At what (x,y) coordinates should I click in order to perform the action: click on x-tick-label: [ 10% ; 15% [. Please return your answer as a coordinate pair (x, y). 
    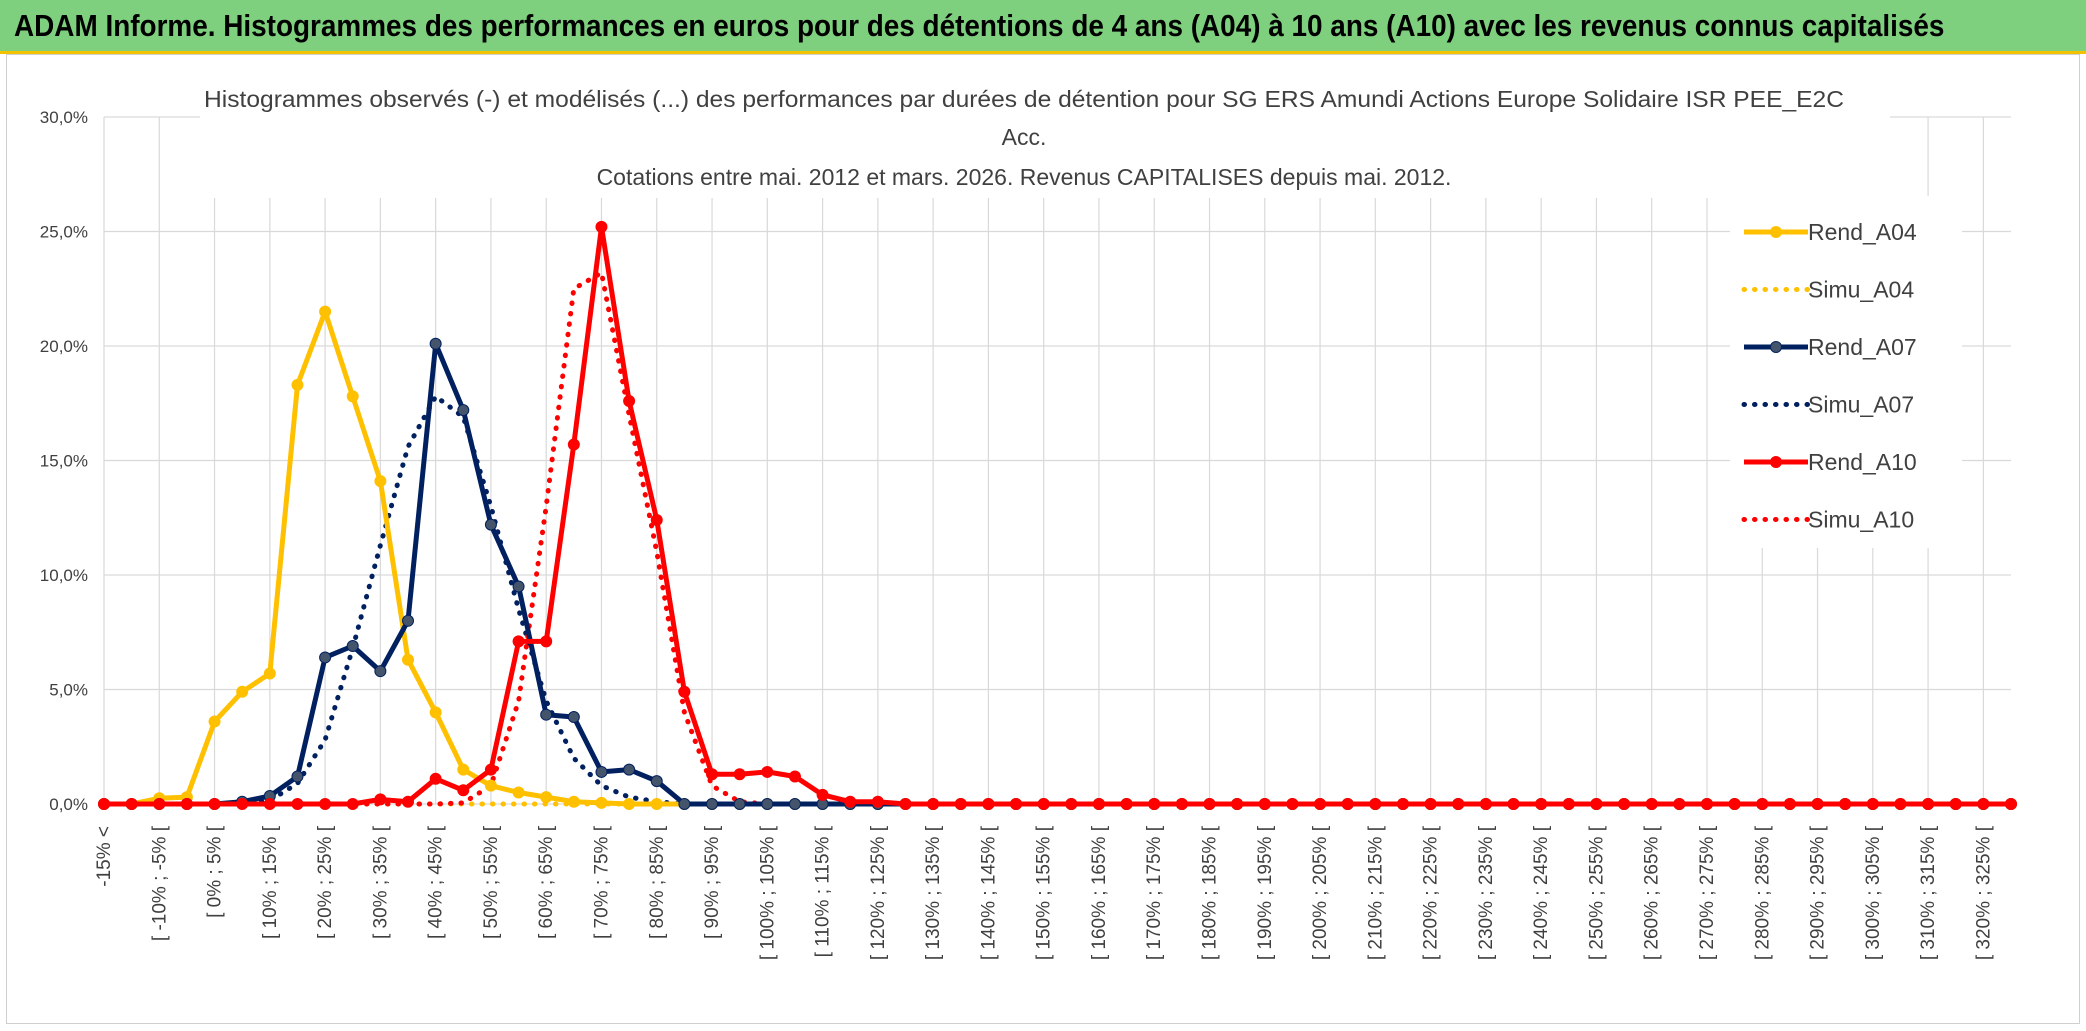
    Looking at the image, I should click on (270, 882).